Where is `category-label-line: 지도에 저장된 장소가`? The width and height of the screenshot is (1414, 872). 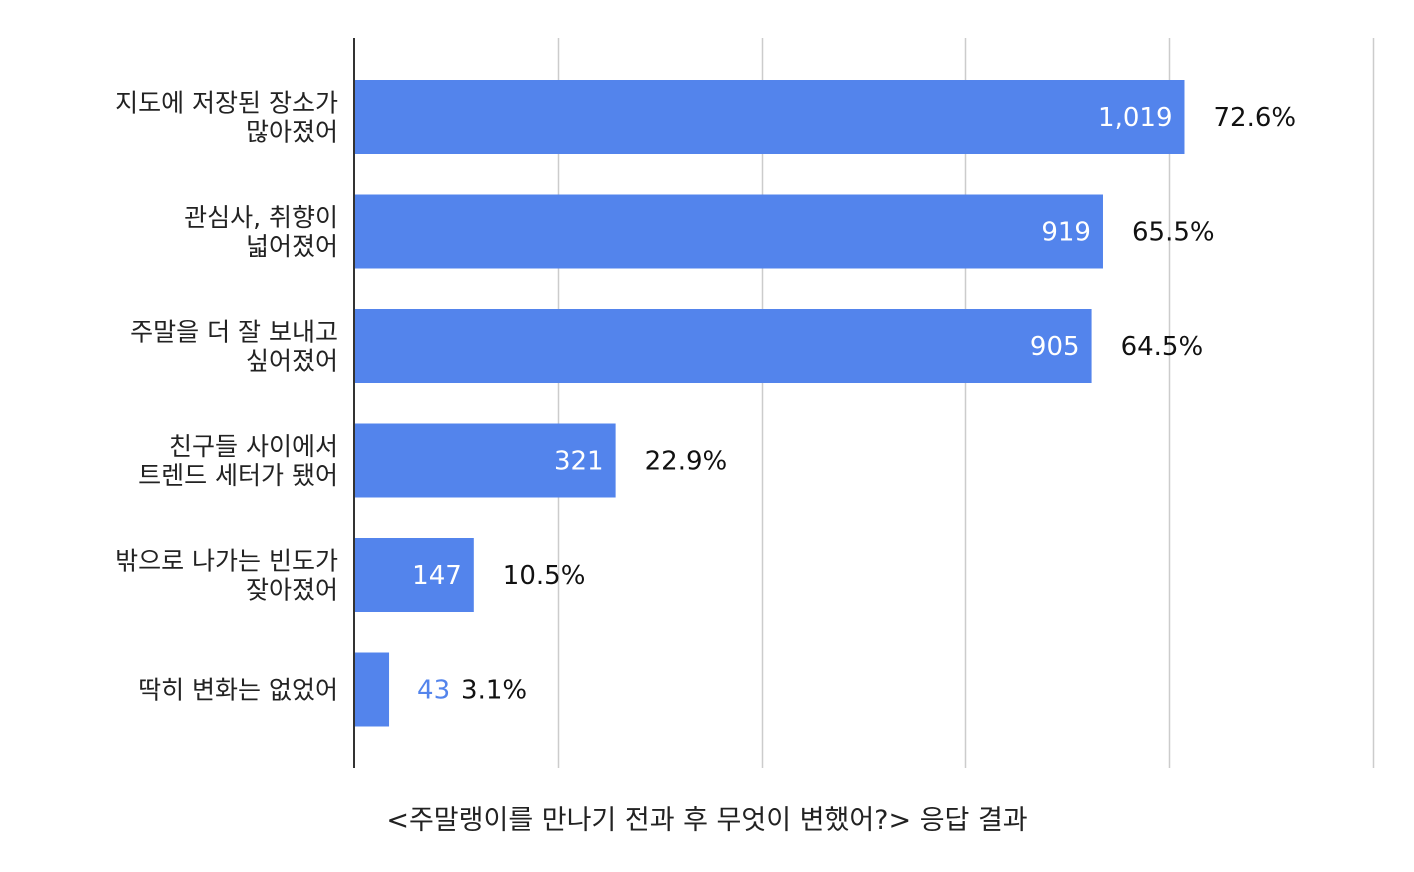
category-label-line: 지도에 저장된 장소가 is located at coordinates (226, 103).